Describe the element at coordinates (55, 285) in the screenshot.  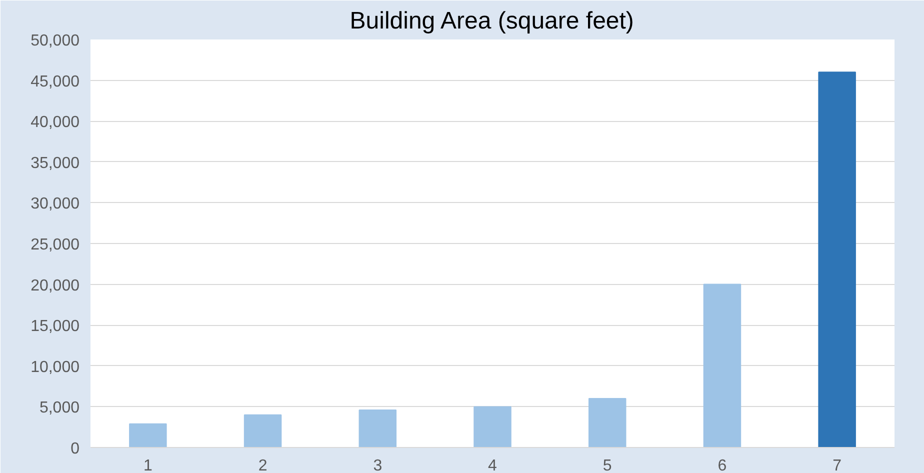
I see `y-tick-label: 20,000` at that location.